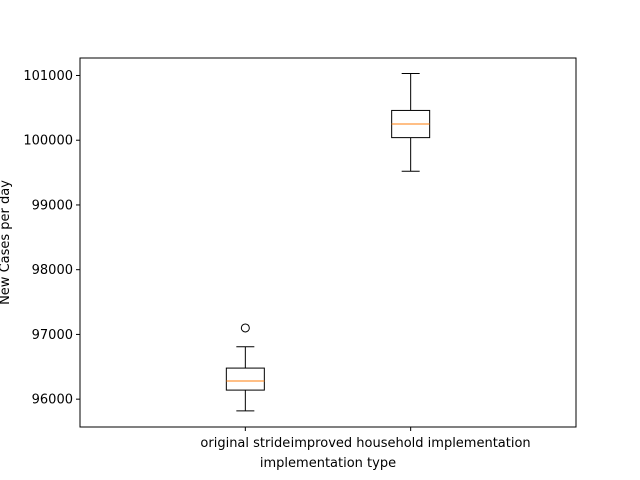  Describe the element at coordinates (245, 328) in the screenshot. I see `outlier-point` at that location.